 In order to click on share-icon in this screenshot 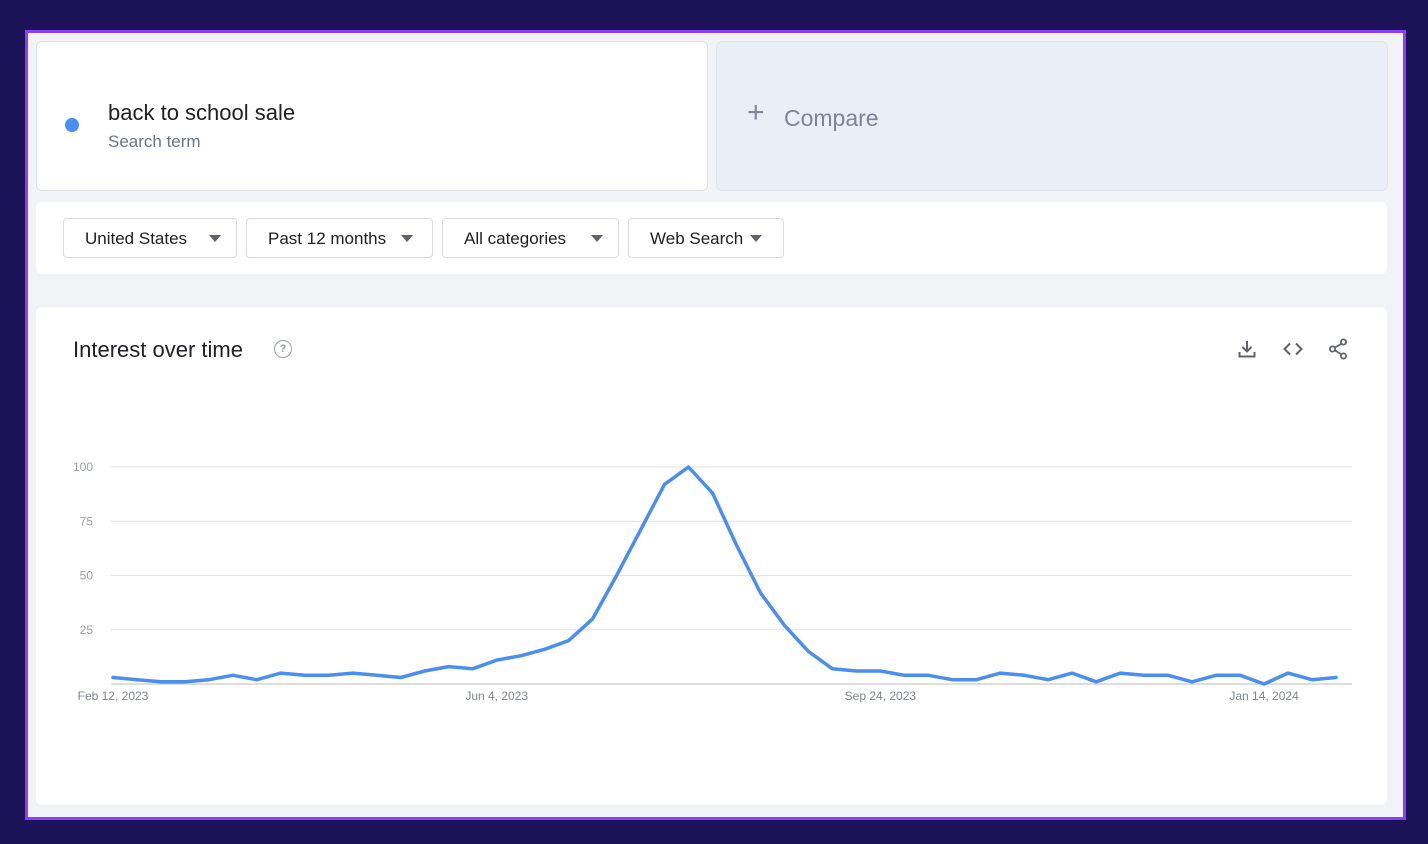, I will do `click(1338, 349)`.